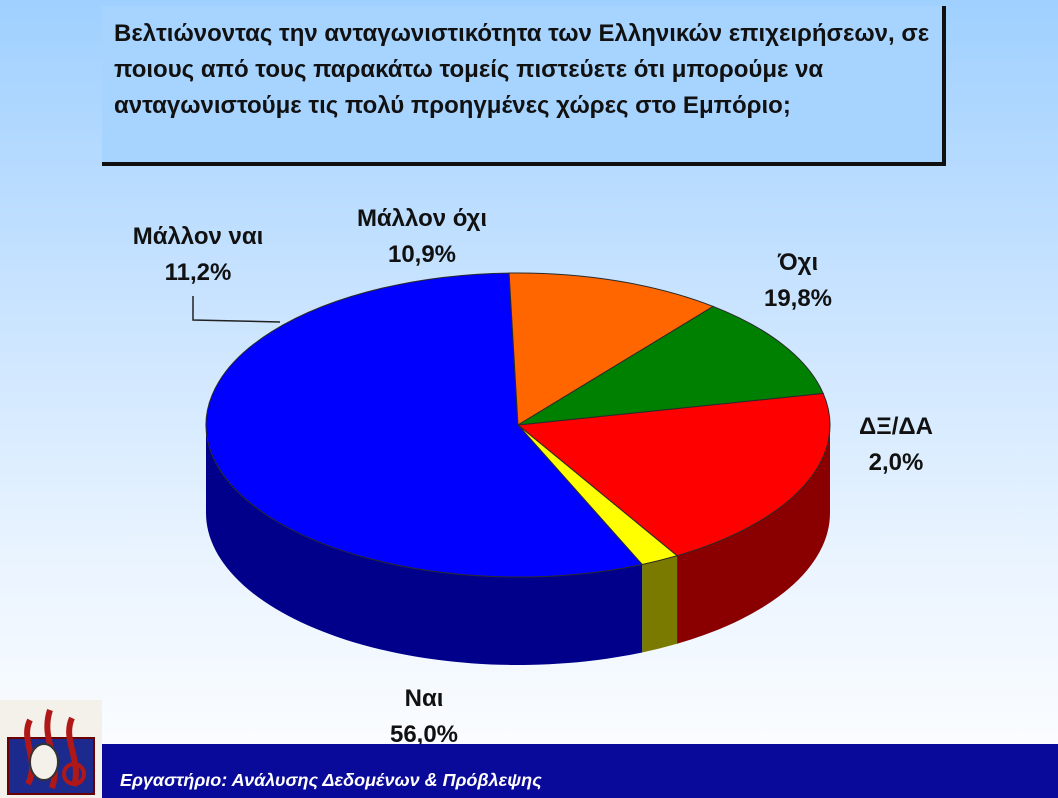 The image size is (1058, 798). I want to click on slice-value-label: 11,2%, so click(198, 272).